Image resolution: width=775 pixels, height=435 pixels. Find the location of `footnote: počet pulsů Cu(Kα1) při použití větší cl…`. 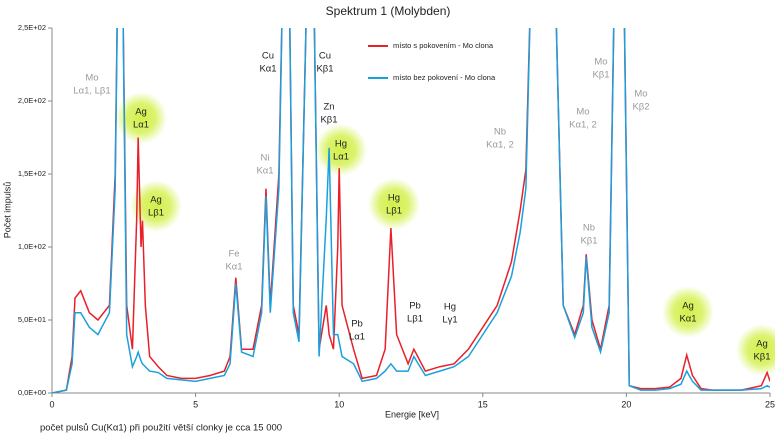

footnote: počet pulsů Cu(Kα1) při použití větší cl… is located at coordinates (161, 428).